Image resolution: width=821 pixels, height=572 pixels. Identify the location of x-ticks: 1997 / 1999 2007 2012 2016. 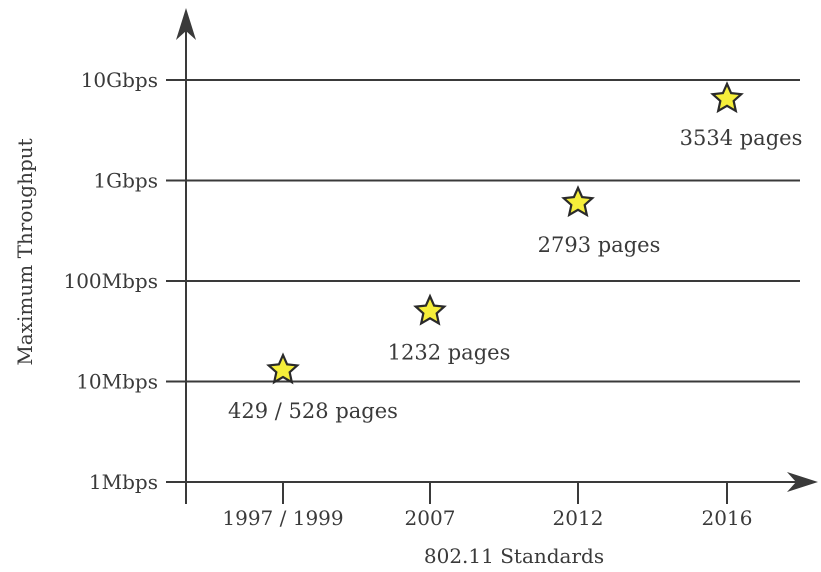
(487, 506).